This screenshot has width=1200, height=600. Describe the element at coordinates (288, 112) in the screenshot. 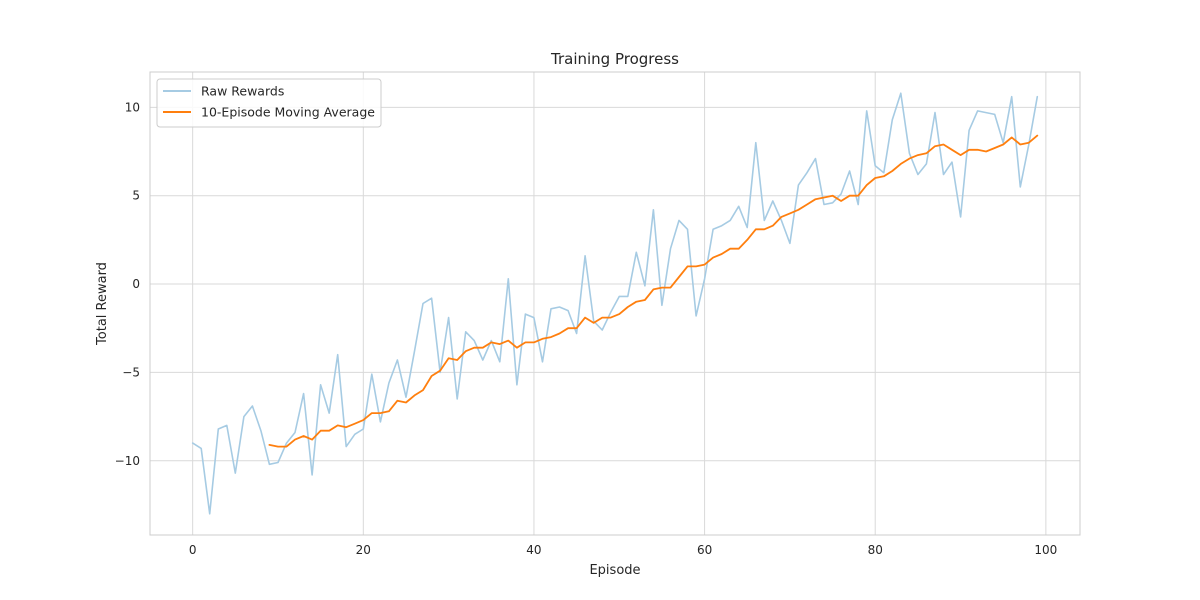

I see `legend-label-moving-average: 10-Episode Moving Average` at that location.